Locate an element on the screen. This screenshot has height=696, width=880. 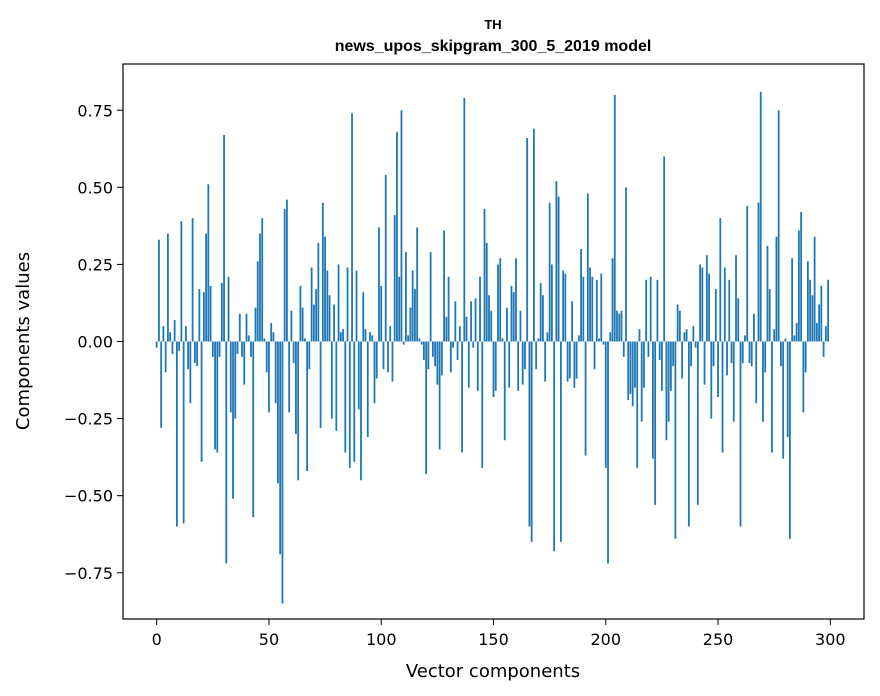
x-tick-label: 0 is located at coordinates (157, 639).